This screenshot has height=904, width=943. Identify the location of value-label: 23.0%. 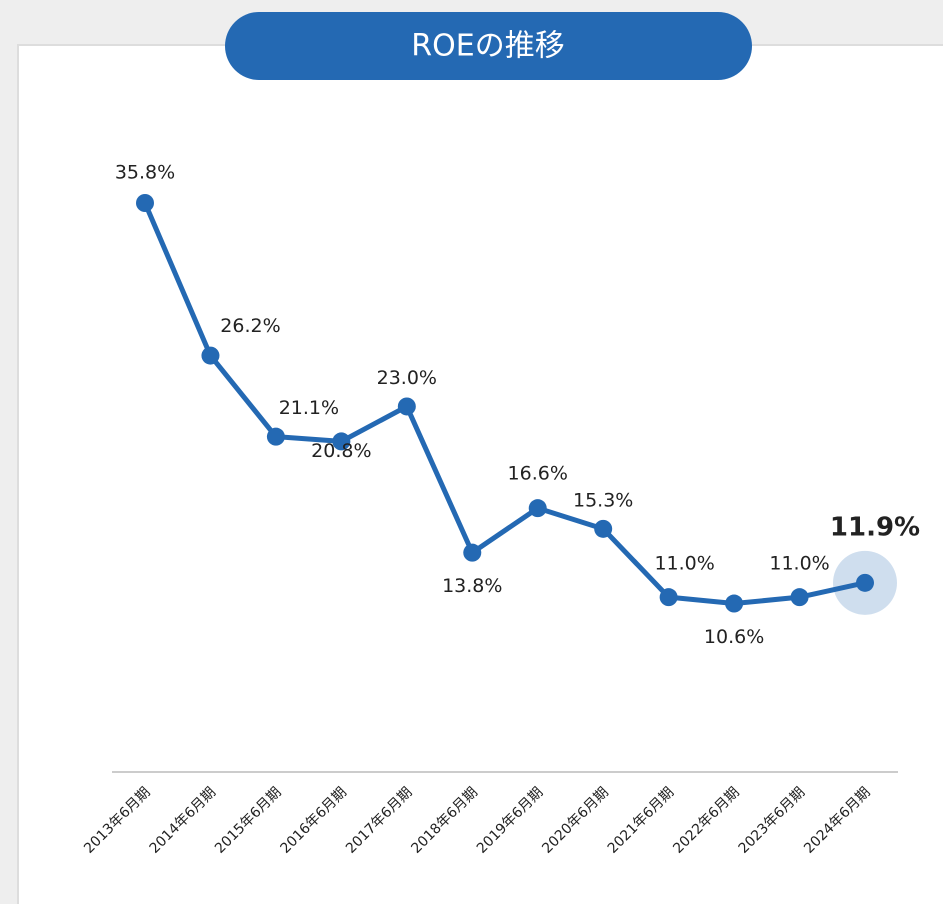
(407, 378).